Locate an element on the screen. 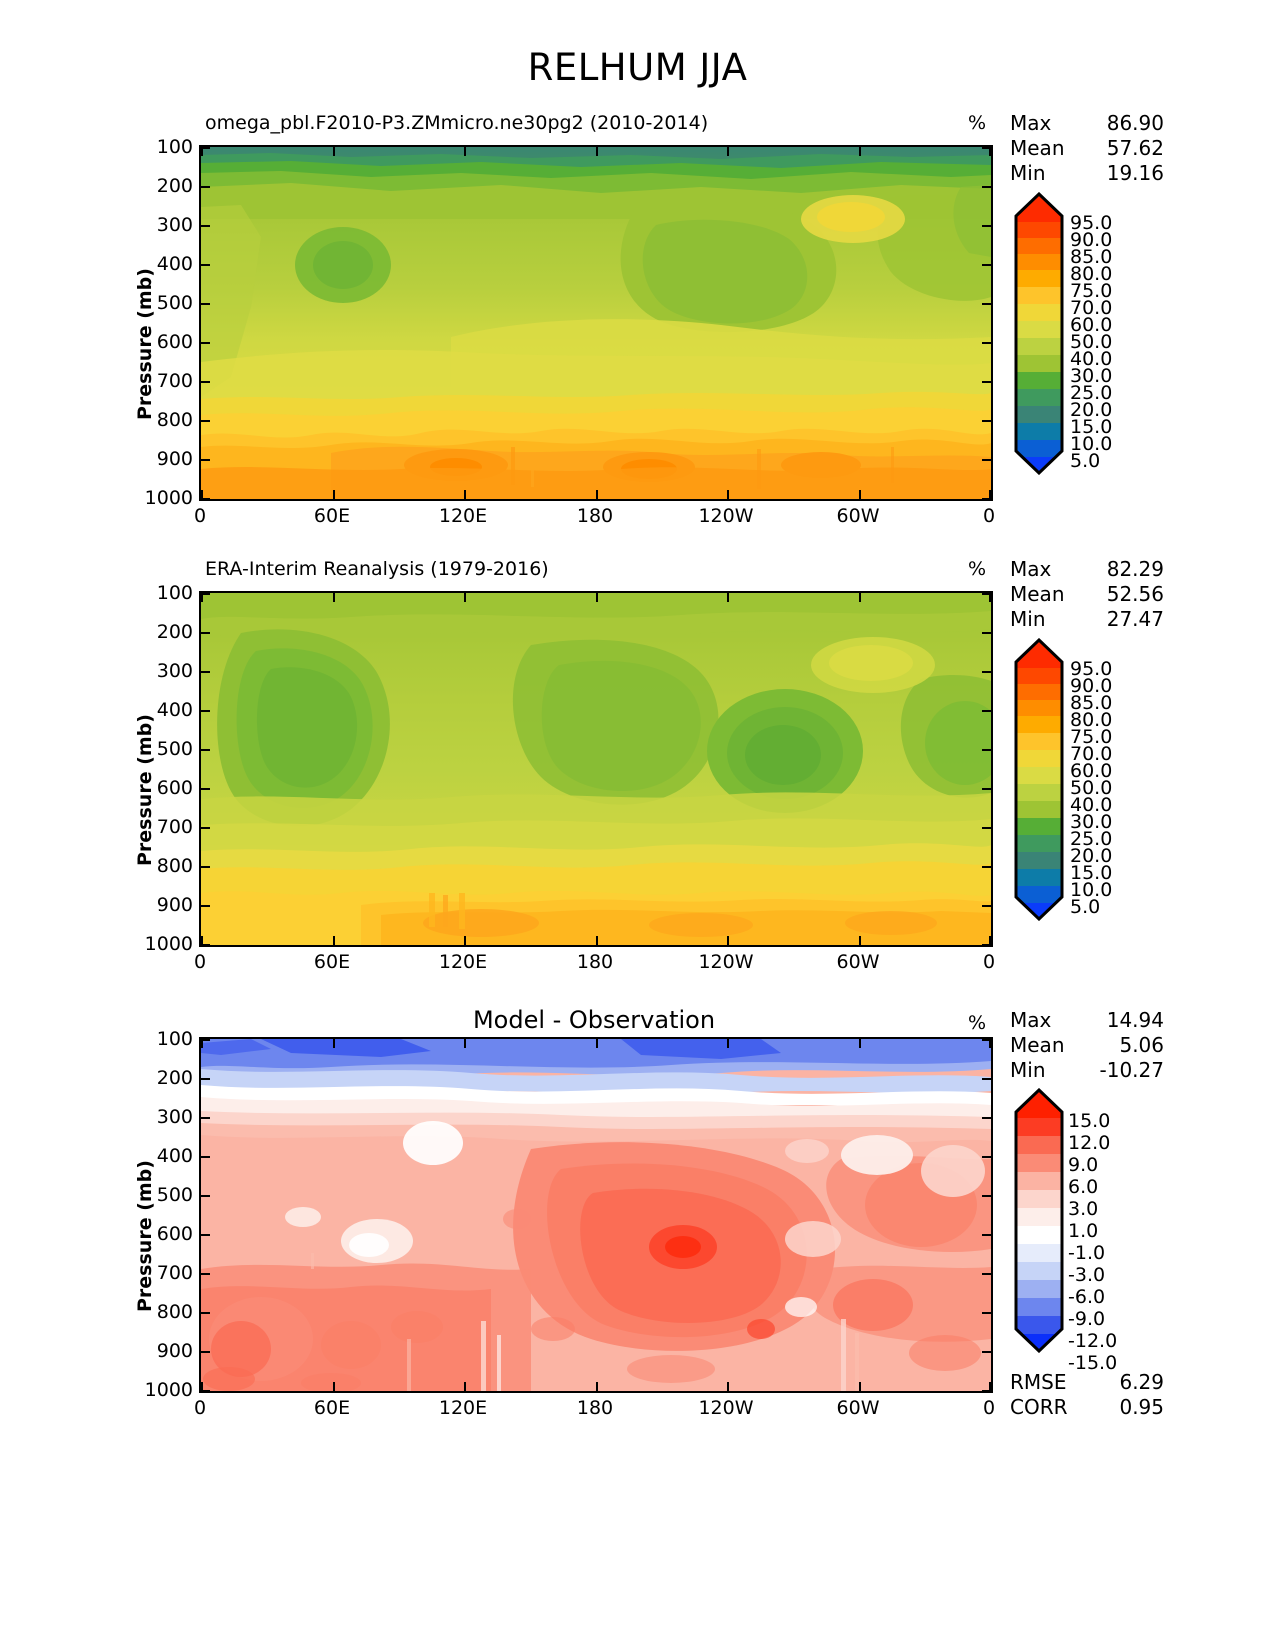  ytick-label: 400 is located at coordinates (174, 710).